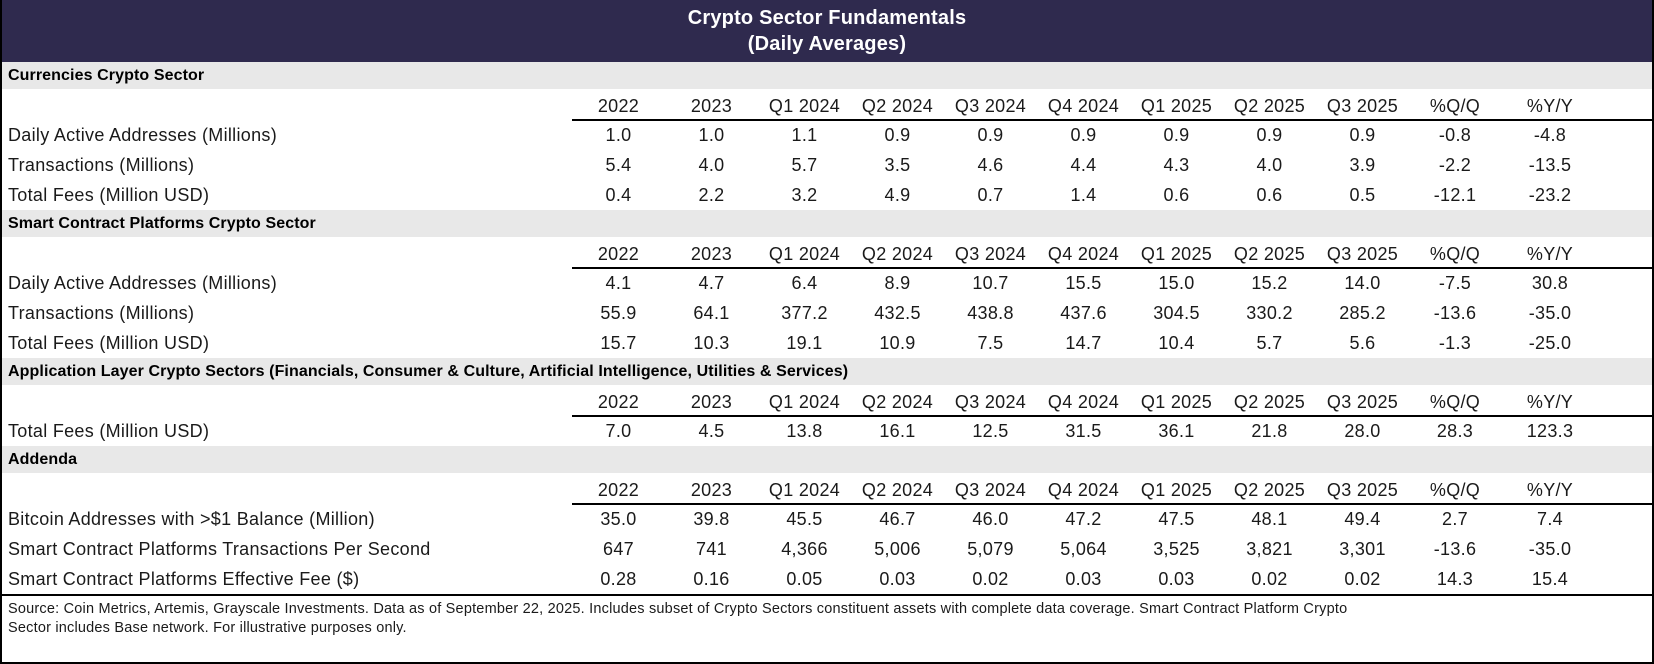 This screenshot has height=664, width=1654. I want to click on value-cell: -0.8, so click(1455, 135).